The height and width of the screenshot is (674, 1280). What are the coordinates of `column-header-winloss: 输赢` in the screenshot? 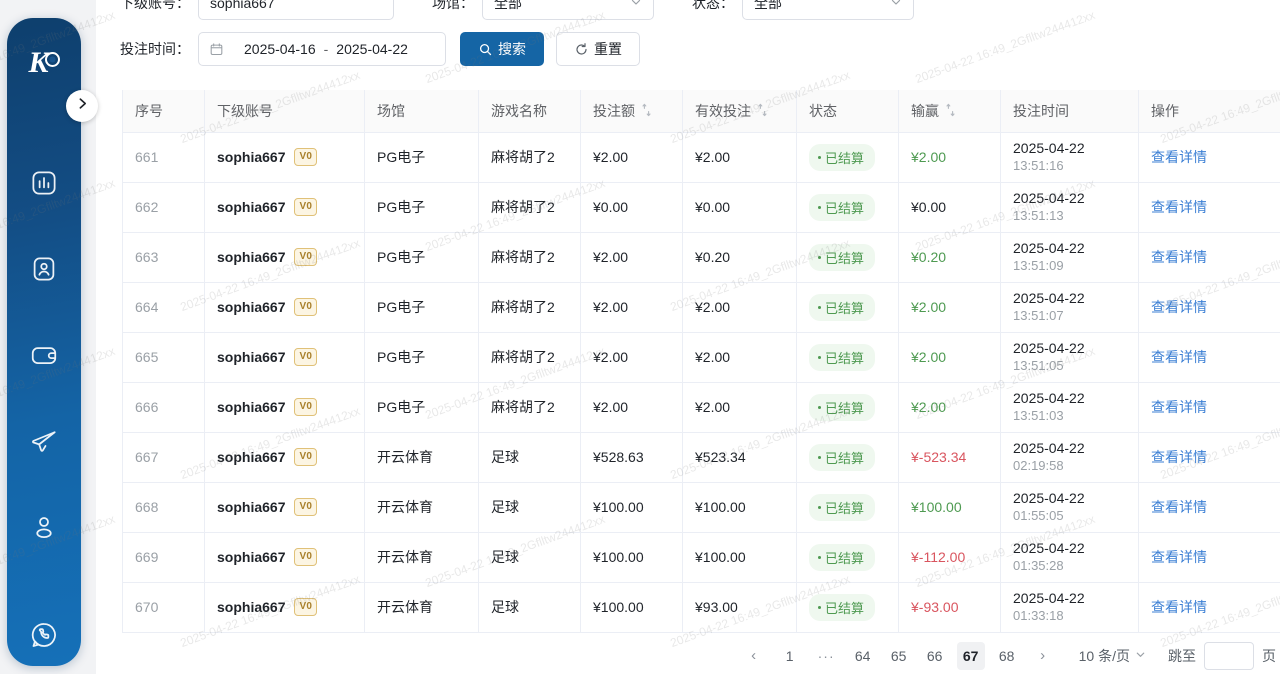 It's located at (949, 111).